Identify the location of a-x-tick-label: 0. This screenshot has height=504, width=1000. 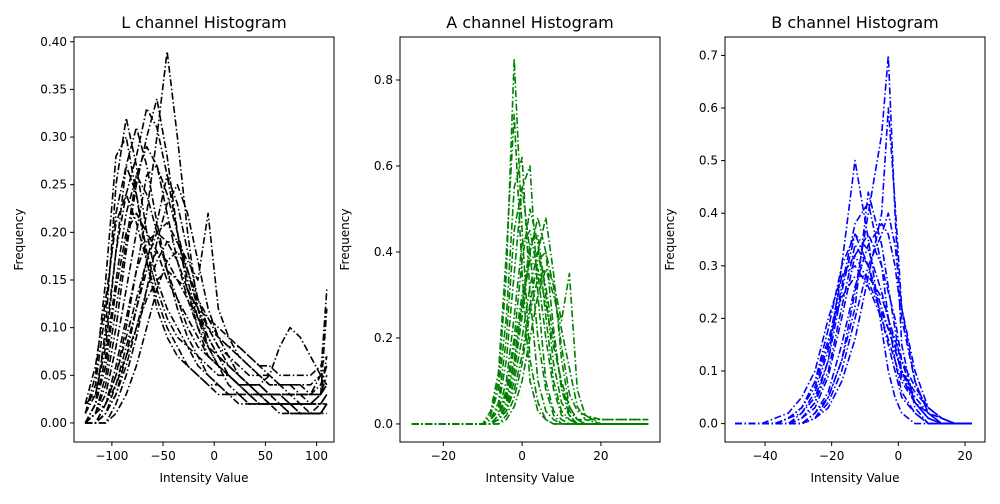
(522, 456).